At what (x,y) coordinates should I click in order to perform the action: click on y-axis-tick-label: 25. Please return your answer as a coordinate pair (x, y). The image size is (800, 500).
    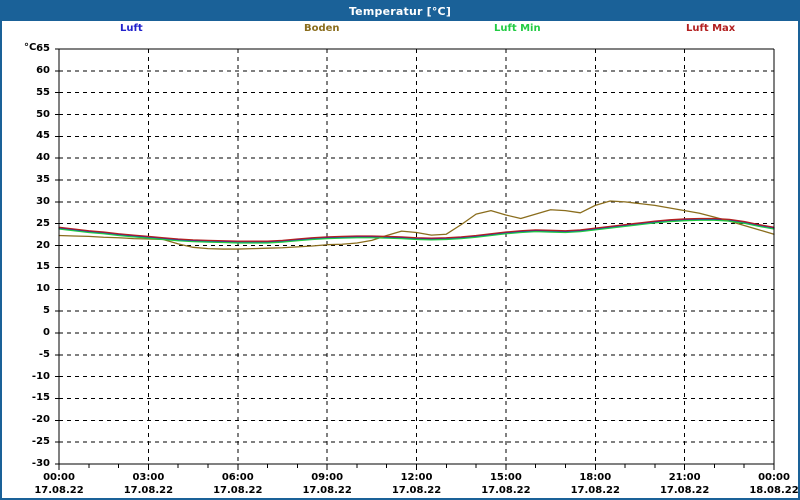
    Looking at the image, I should click on (43, 223).